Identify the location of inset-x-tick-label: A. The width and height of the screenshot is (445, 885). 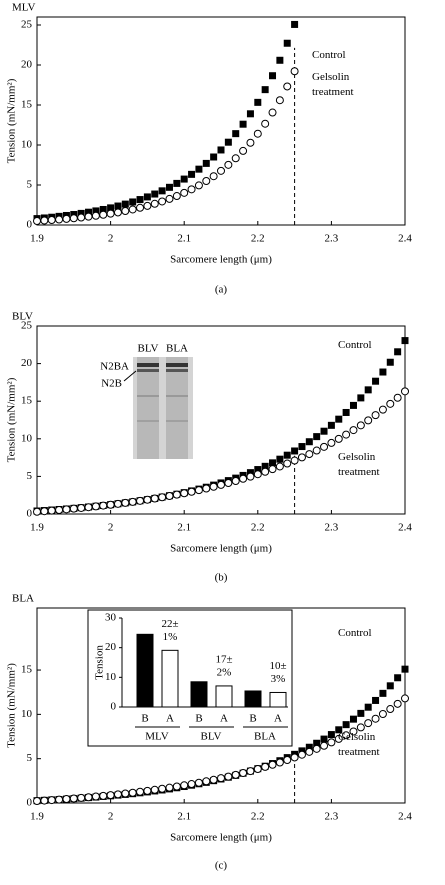
(170, 719).